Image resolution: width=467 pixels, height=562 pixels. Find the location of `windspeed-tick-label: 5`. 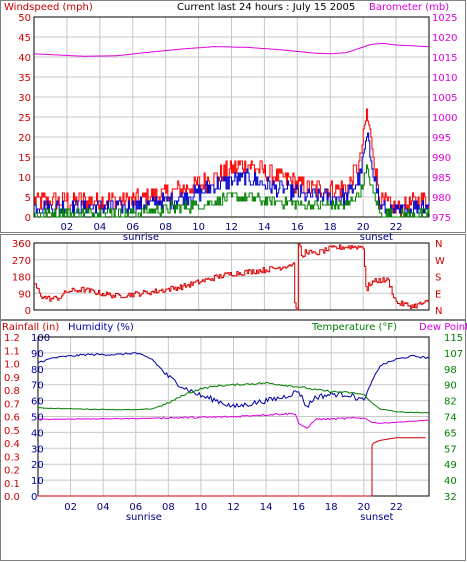

windspeed-tick-label: 5 is located at coordinates (28, 198).